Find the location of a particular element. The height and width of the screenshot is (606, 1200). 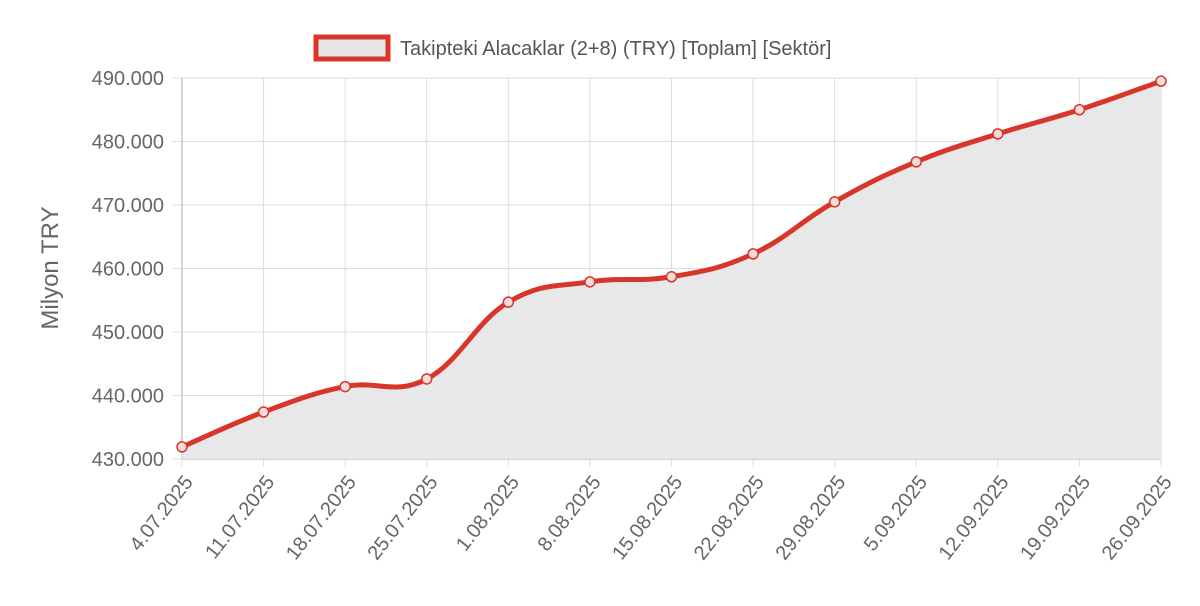

legend-swatch is located at coordinates (352, 48).